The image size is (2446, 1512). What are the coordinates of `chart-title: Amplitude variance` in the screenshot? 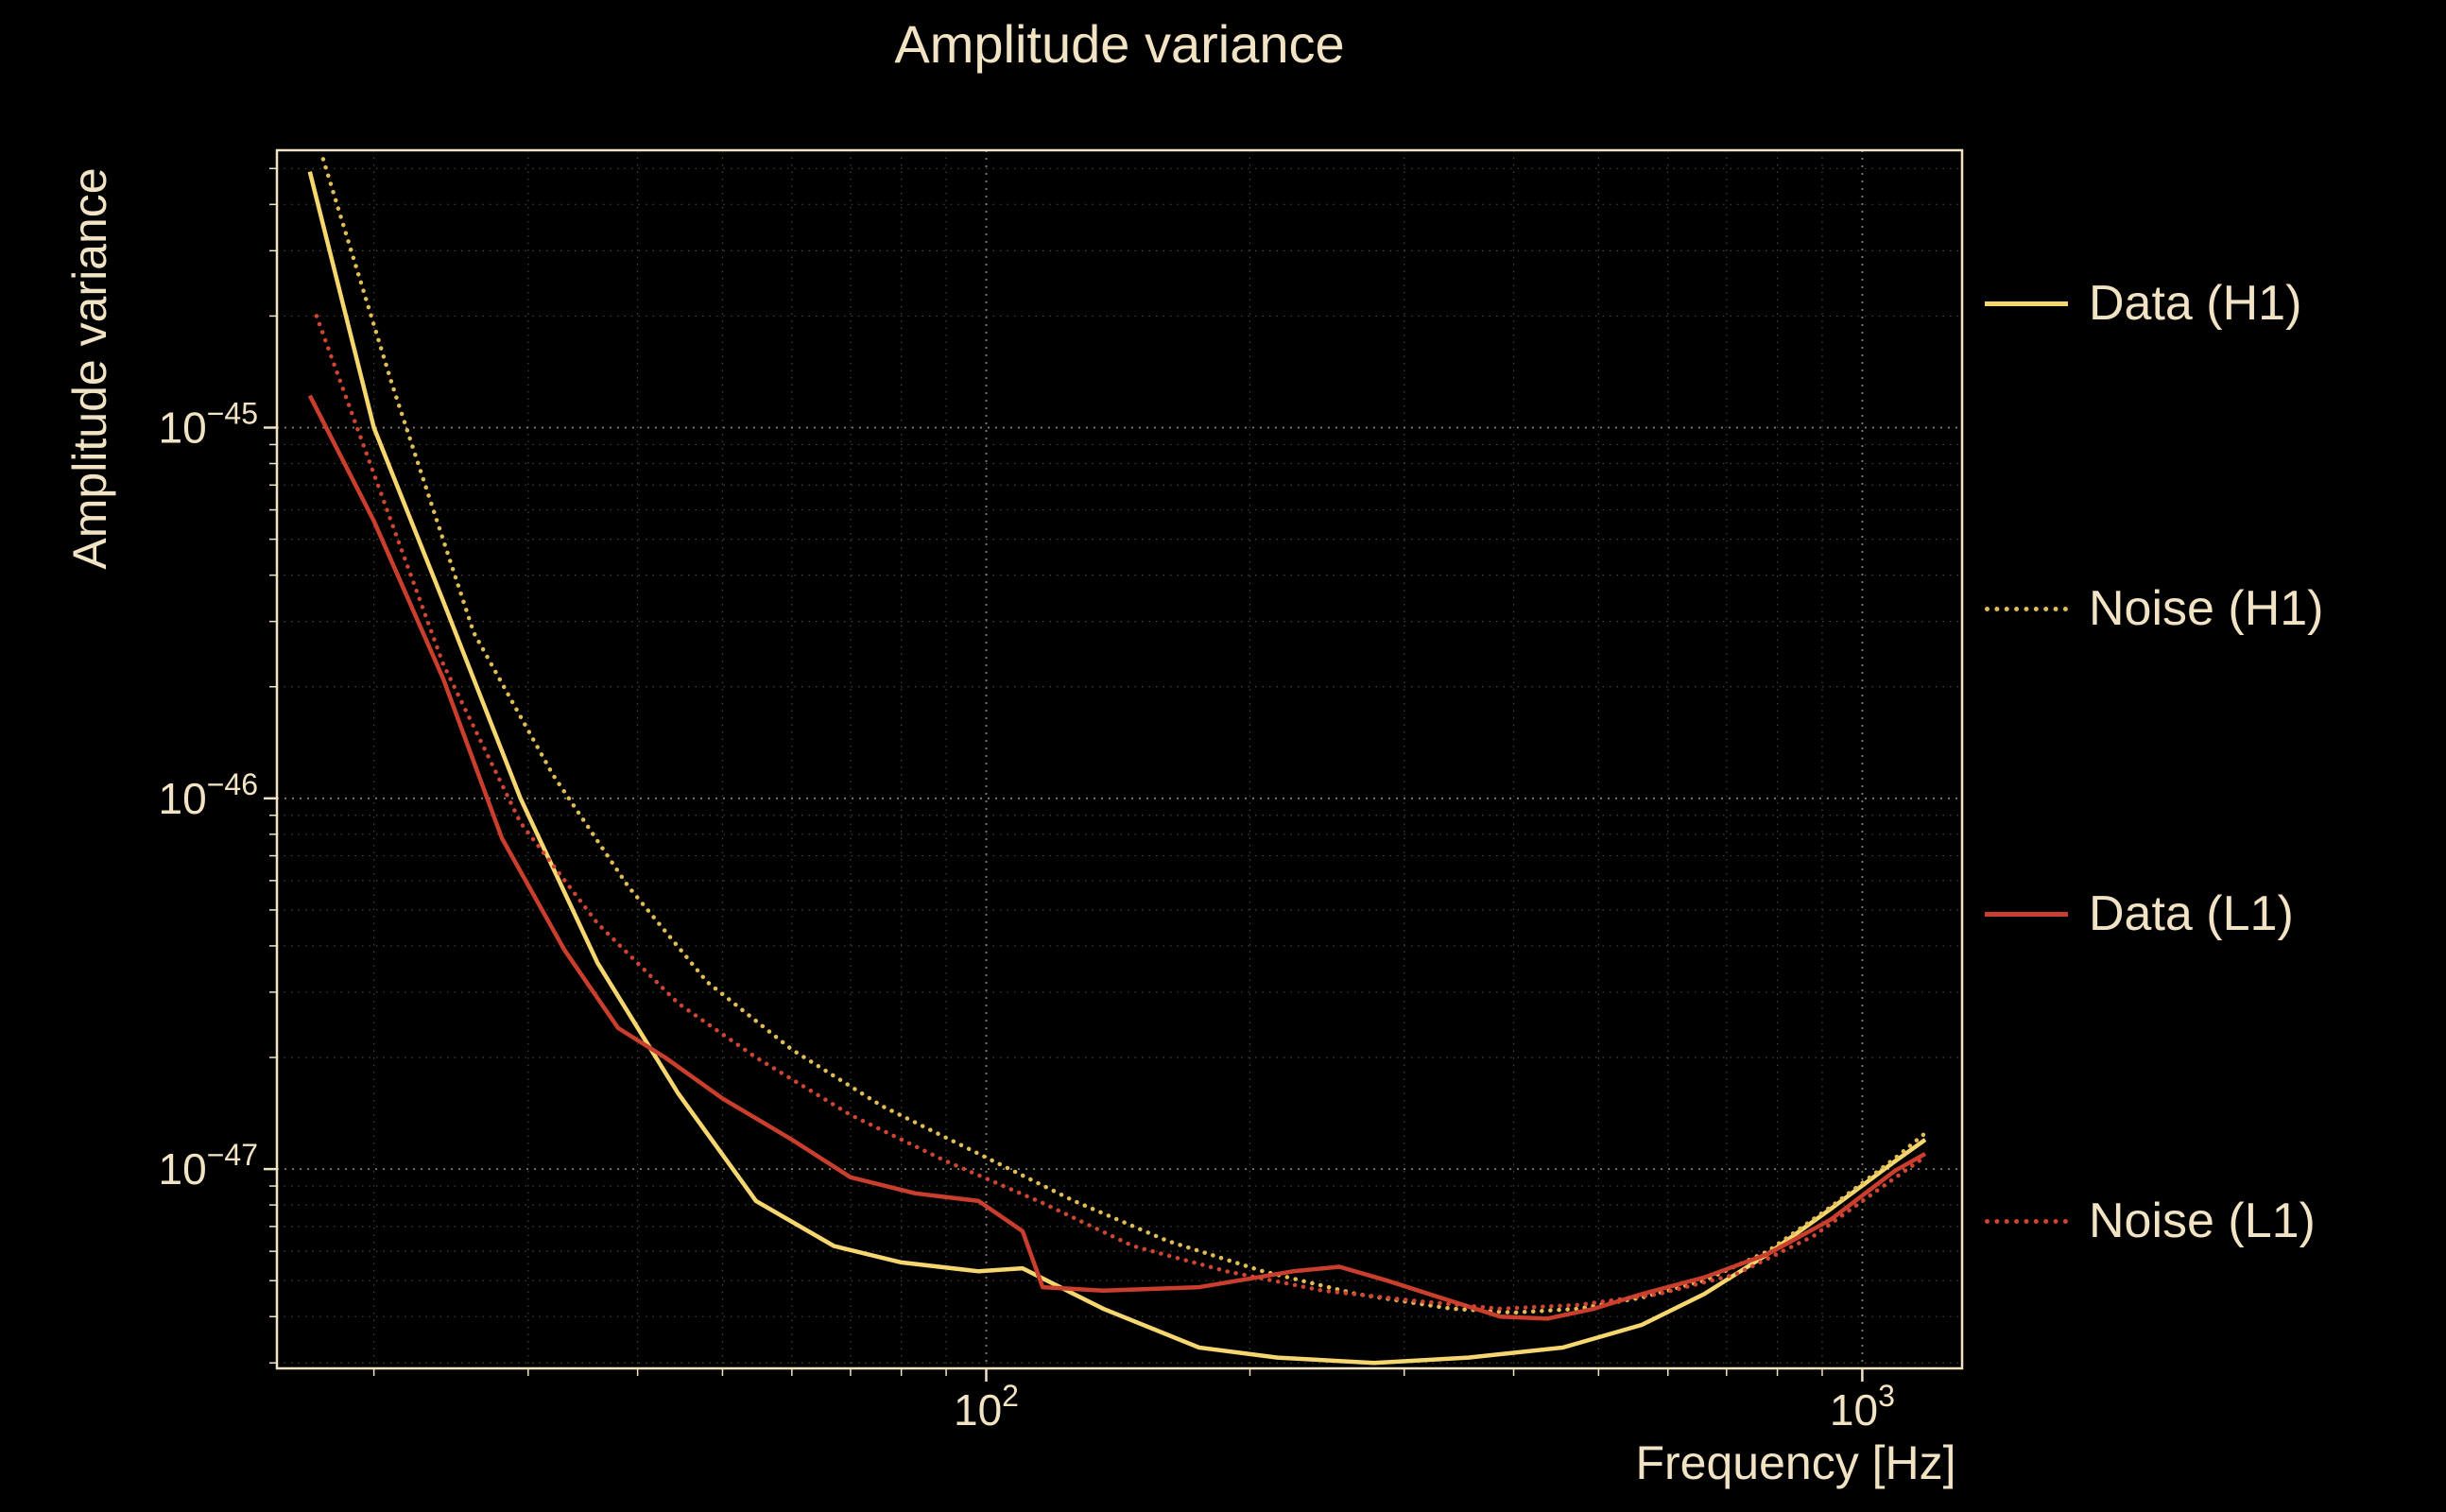 It's located at (1120, 44).